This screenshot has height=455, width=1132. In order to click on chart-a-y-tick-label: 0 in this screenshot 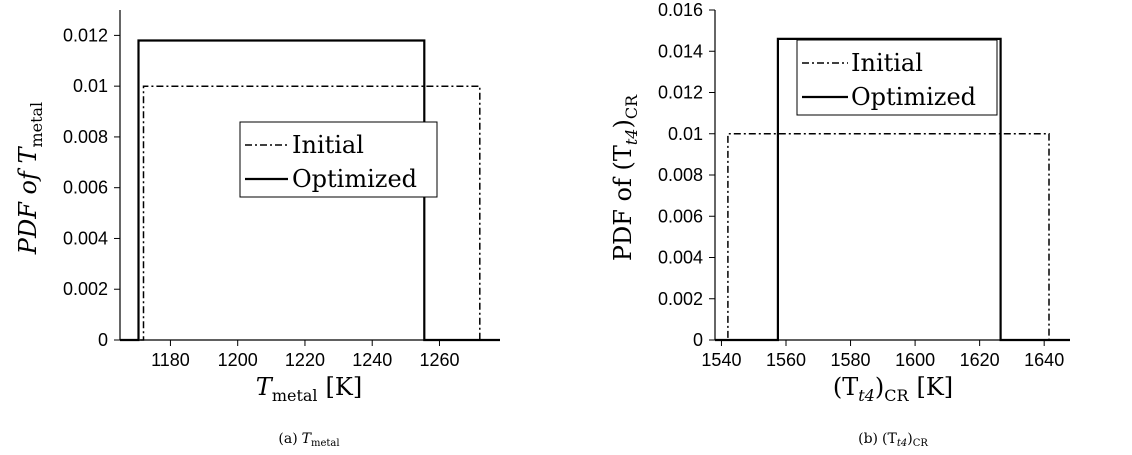, I will do `click(103, 340)`.